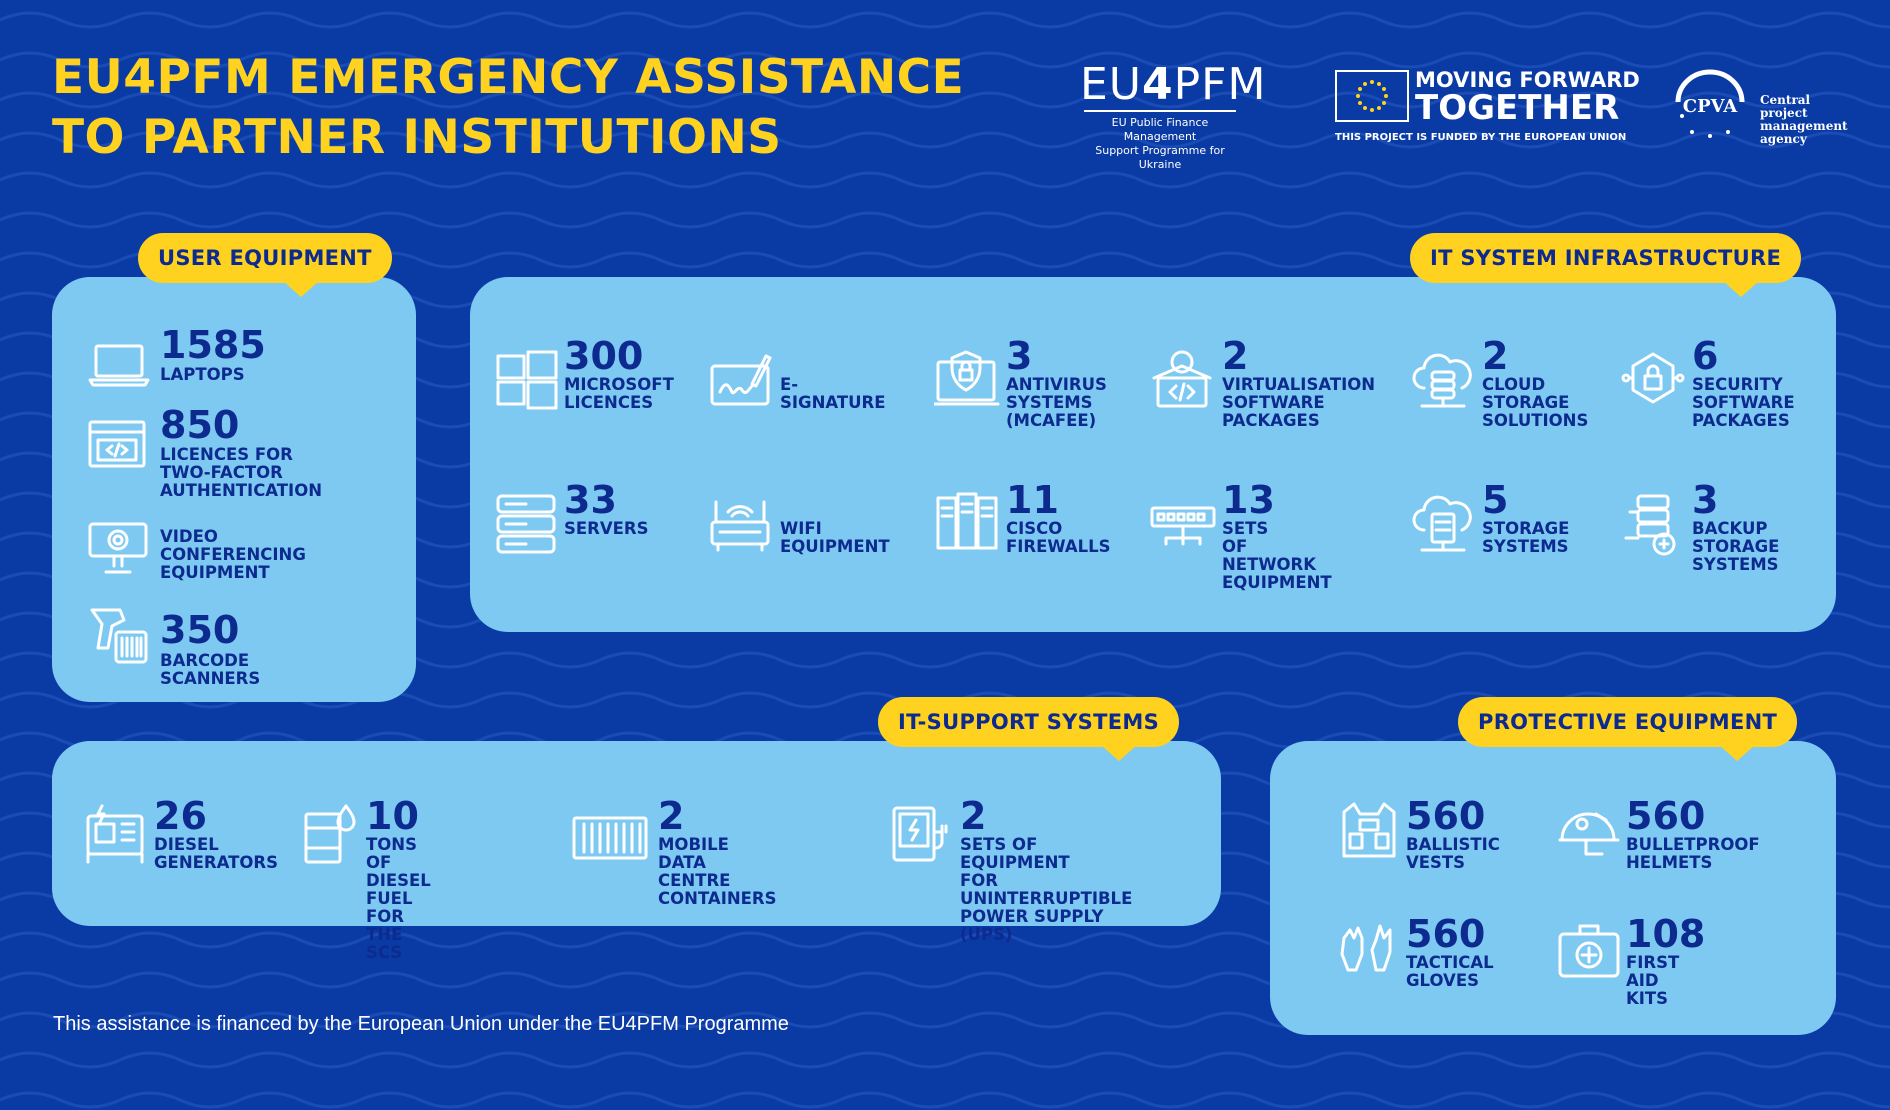  Describe the element at coordinates (1277, 555) in the screenshot. I see `item-label: SETS OF NETWORK EQUIPMENT` at that location.